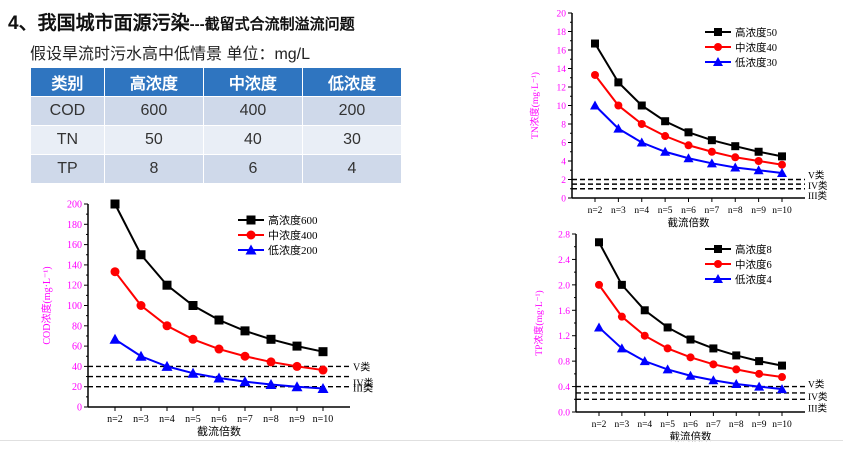 Image resolution: width=843 pixels, height=450 pixels. Describe the element at coordinates (563, 200) in the screenshot. I see `y-tick-label: 0` at that location.